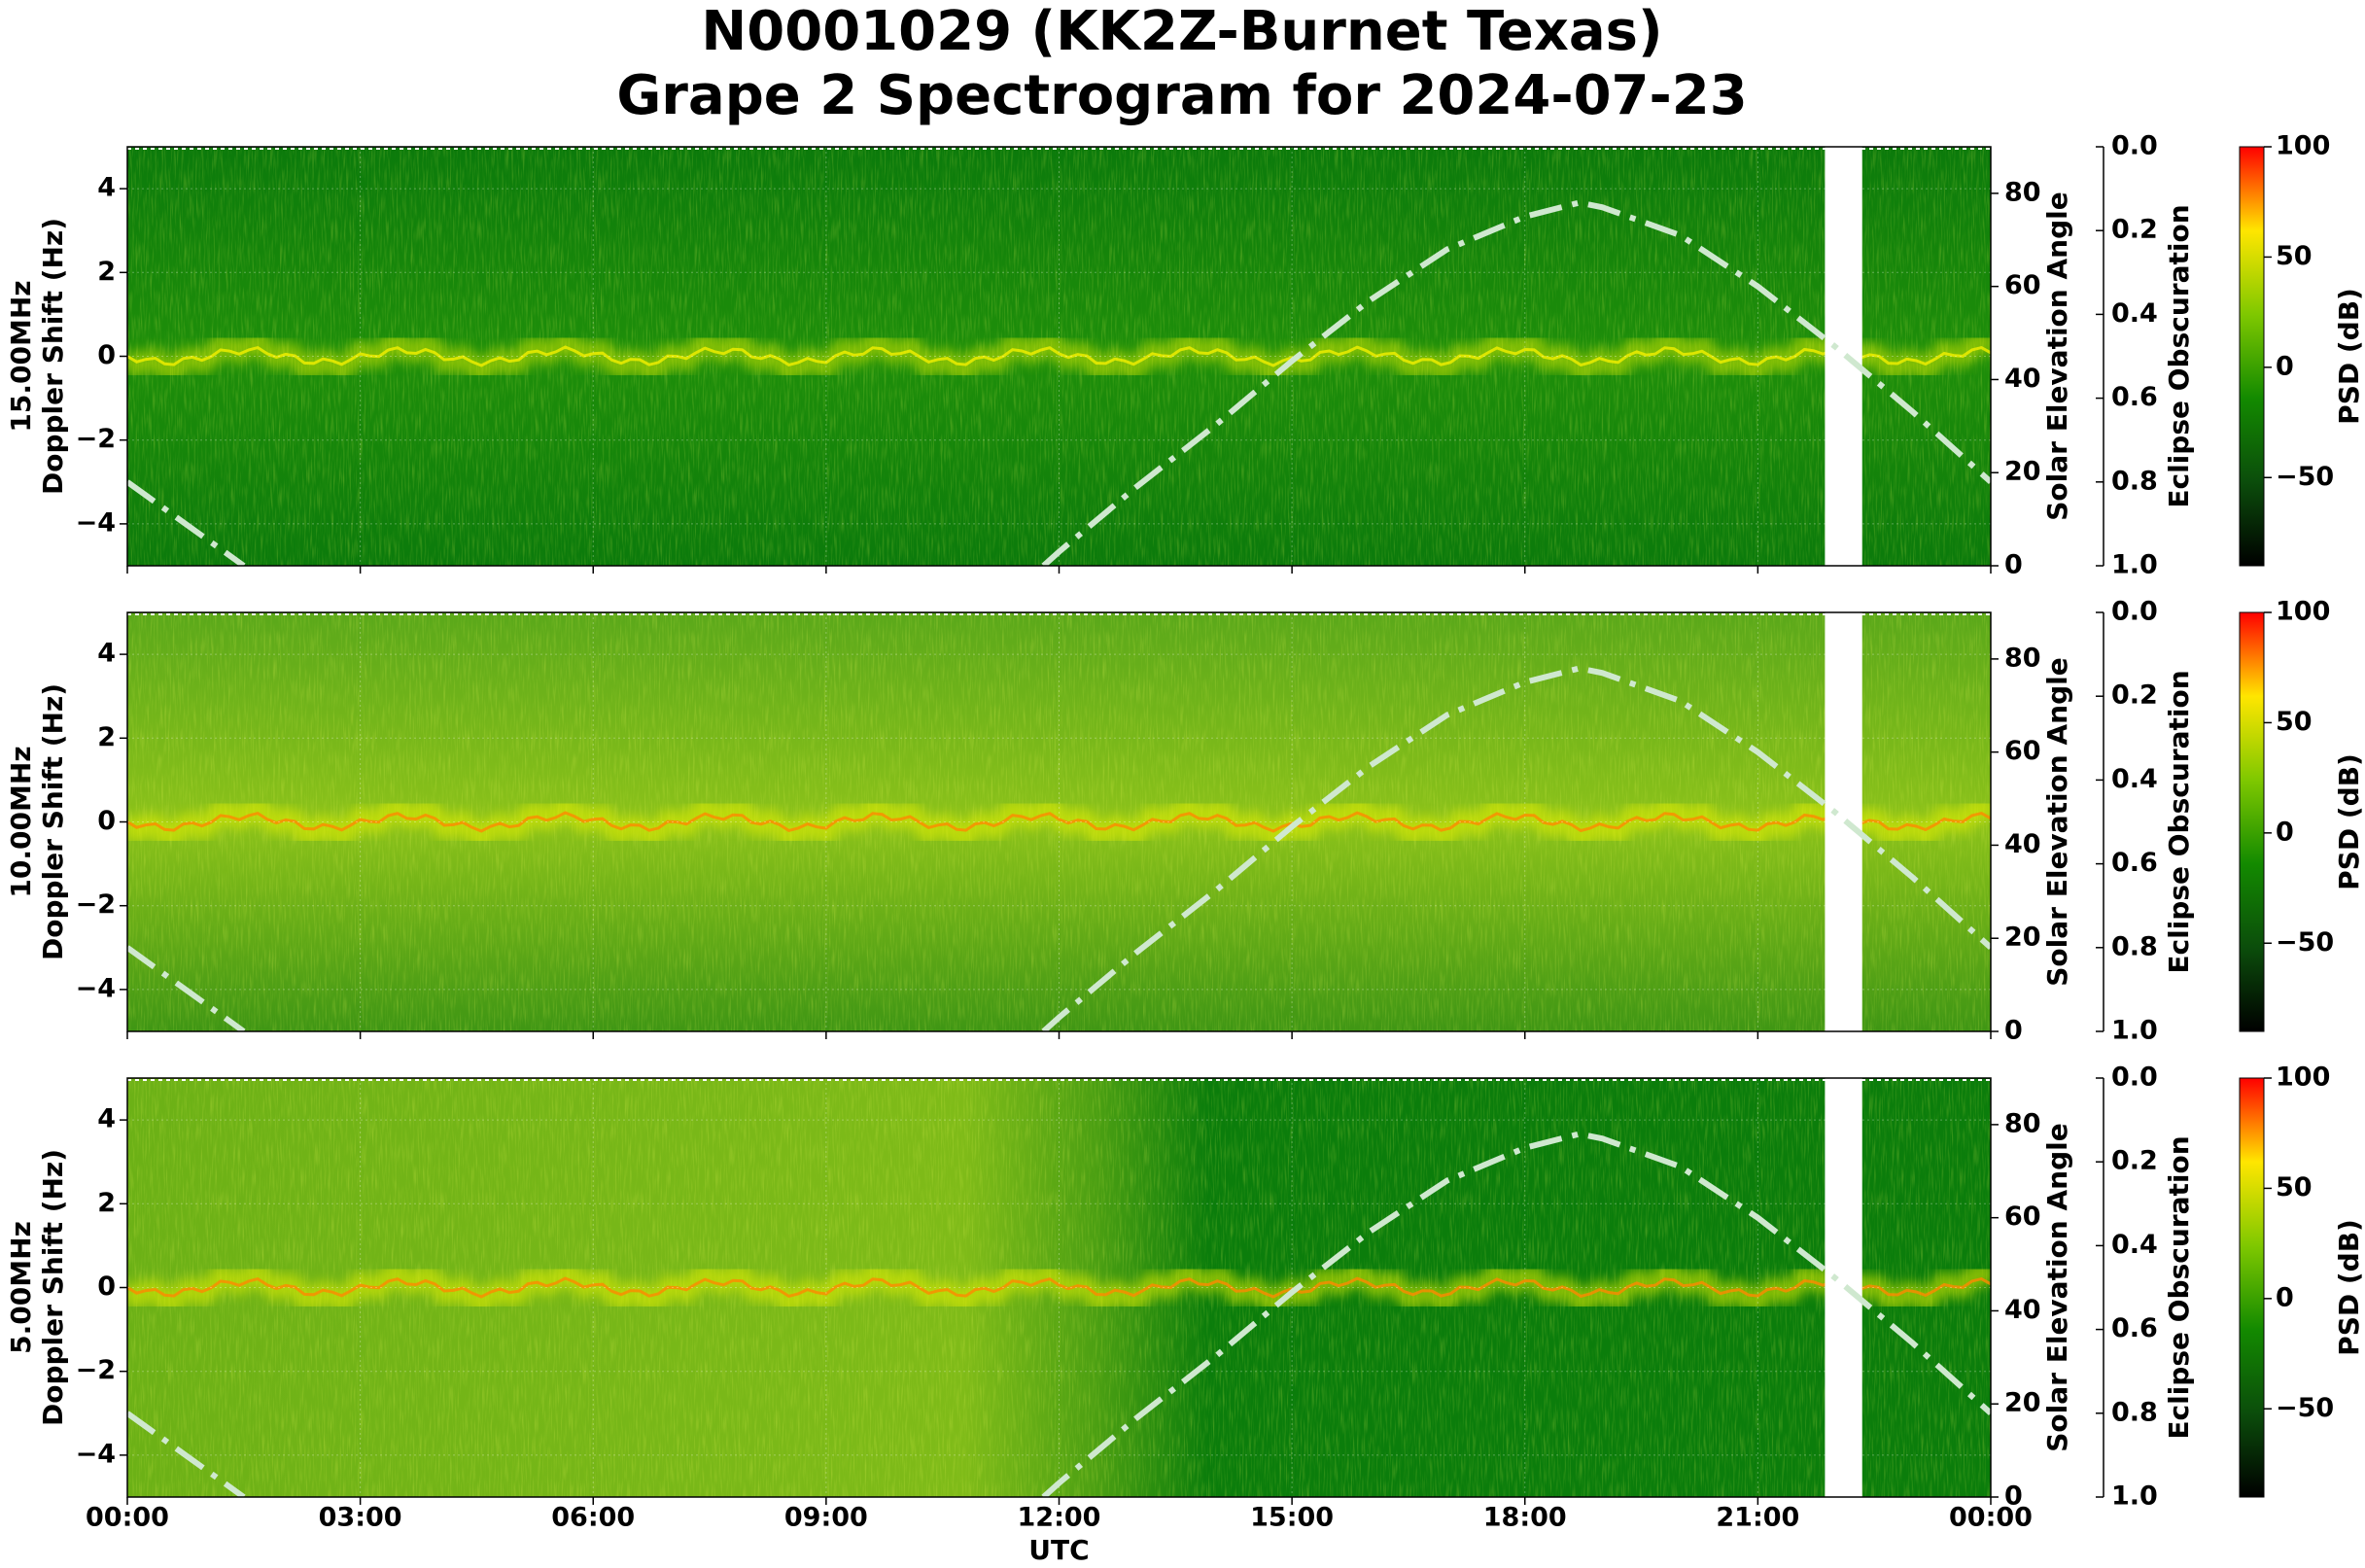 Image resolution: width=2365 pixels, height=1568 pixels. What do you see at coordinates (1181, 31) in the screenshot?
I see `title: N0001029 (KK2Z-Burnet Texas)` at bounding box center [1181, 31].